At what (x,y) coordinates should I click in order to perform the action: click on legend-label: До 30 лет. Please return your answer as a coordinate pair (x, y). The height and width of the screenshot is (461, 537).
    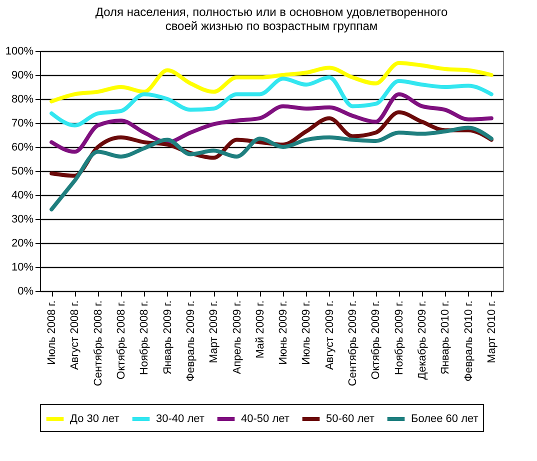
    Looking at the image, I should click on (95, 419).